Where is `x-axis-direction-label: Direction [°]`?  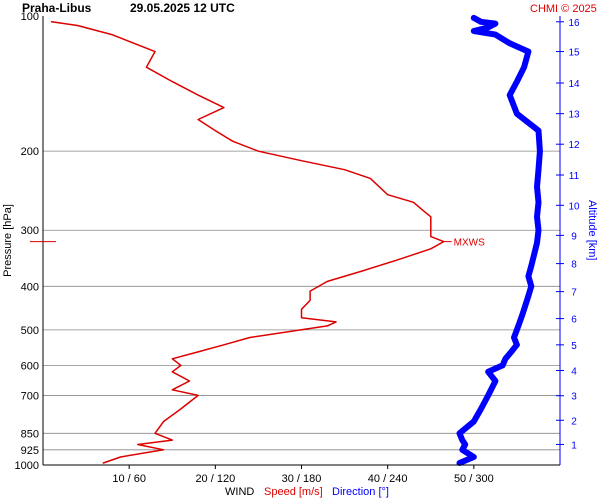 x-axis-direction-label: Direction [°] is located at coordinates (360, 492).